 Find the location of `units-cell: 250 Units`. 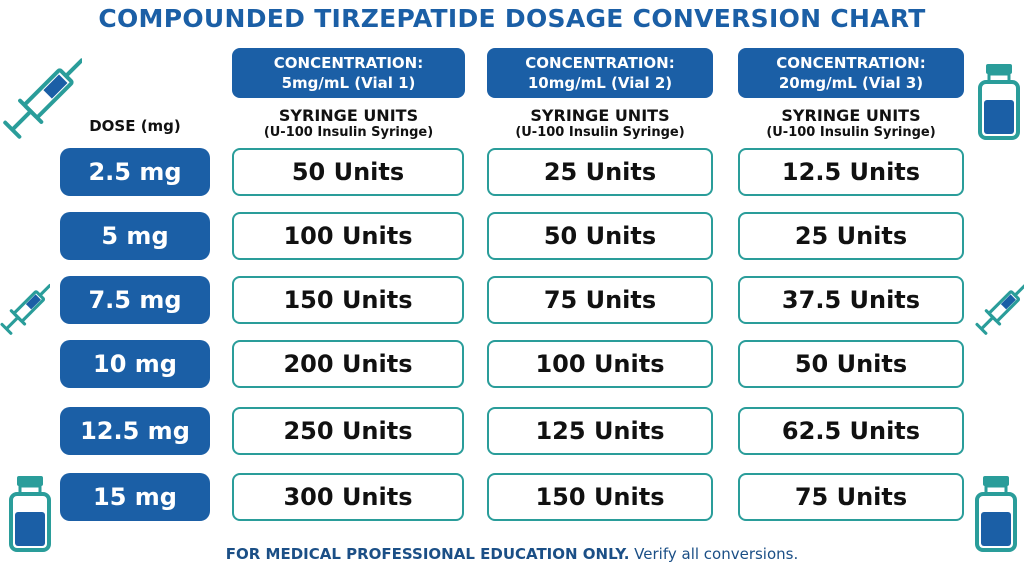

units-cell: 250 Units is located at coordinates (348, 431).